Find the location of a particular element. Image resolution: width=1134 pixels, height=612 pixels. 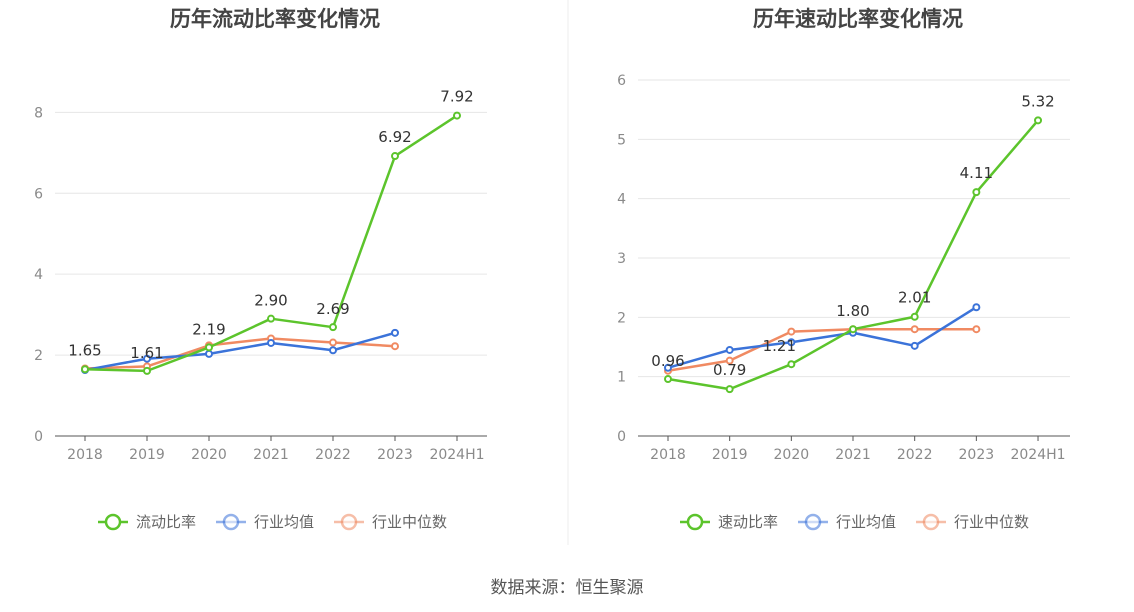

legend-item: 速动比率 is located at coordinates (729, 522).